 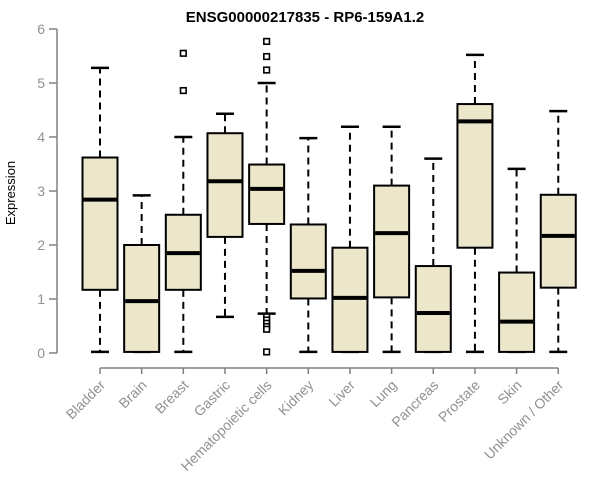 What do you see at coordinates (10, 193) in the screenshot?
I see `y-axis-label: Expression` at bounding box center [10, 193].